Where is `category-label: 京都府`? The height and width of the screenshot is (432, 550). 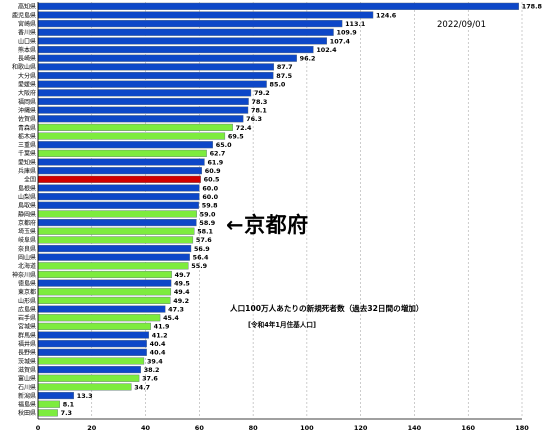
category-label: 京都府 is located at coordinates (27, 223).